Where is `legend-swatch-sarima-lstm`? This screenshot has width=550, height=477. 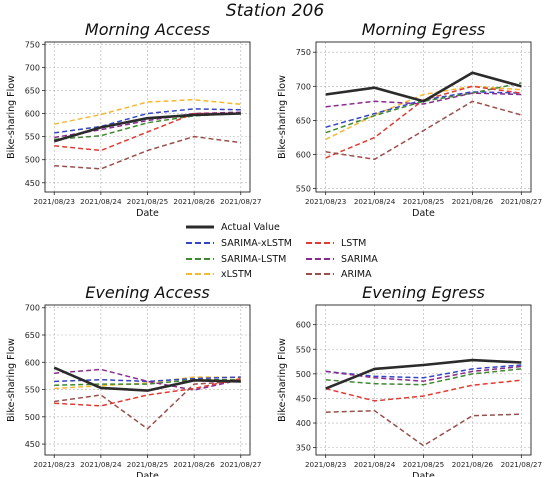 legend-swatch-sarima-lstm is located at coordinates (200, 259).